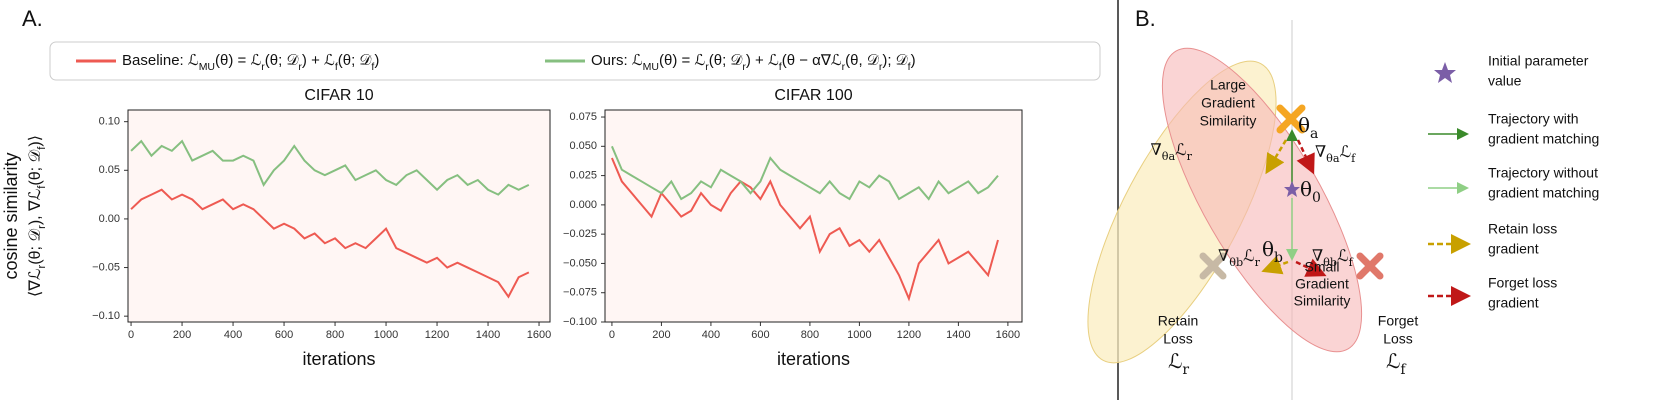 The width and height of the screenshot is (1661, 400). Describe the element at coordinates (106, 316) in the screenshot. I see `y-tick-label: −0.10` at that location.